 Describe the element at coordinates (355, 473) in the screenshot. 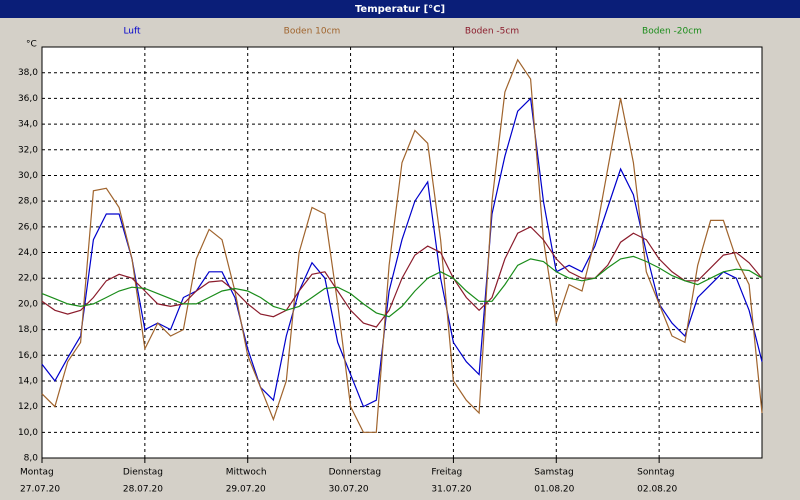

I see `x-tick-label: Donnerstag` at that location.